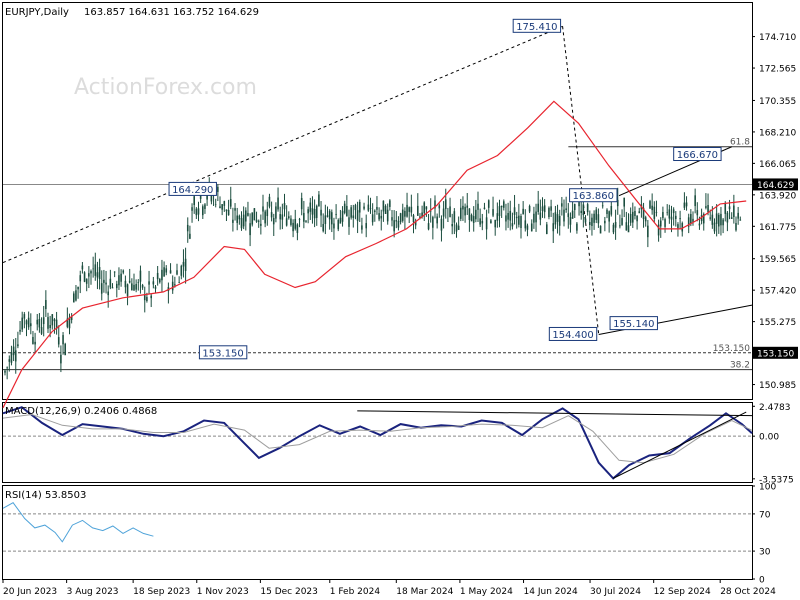  Describe the element at coordinates (171, 12) in the screenshot. I see `ohlc-readout: 163.857 164.631 163.752 164.629` at that location.